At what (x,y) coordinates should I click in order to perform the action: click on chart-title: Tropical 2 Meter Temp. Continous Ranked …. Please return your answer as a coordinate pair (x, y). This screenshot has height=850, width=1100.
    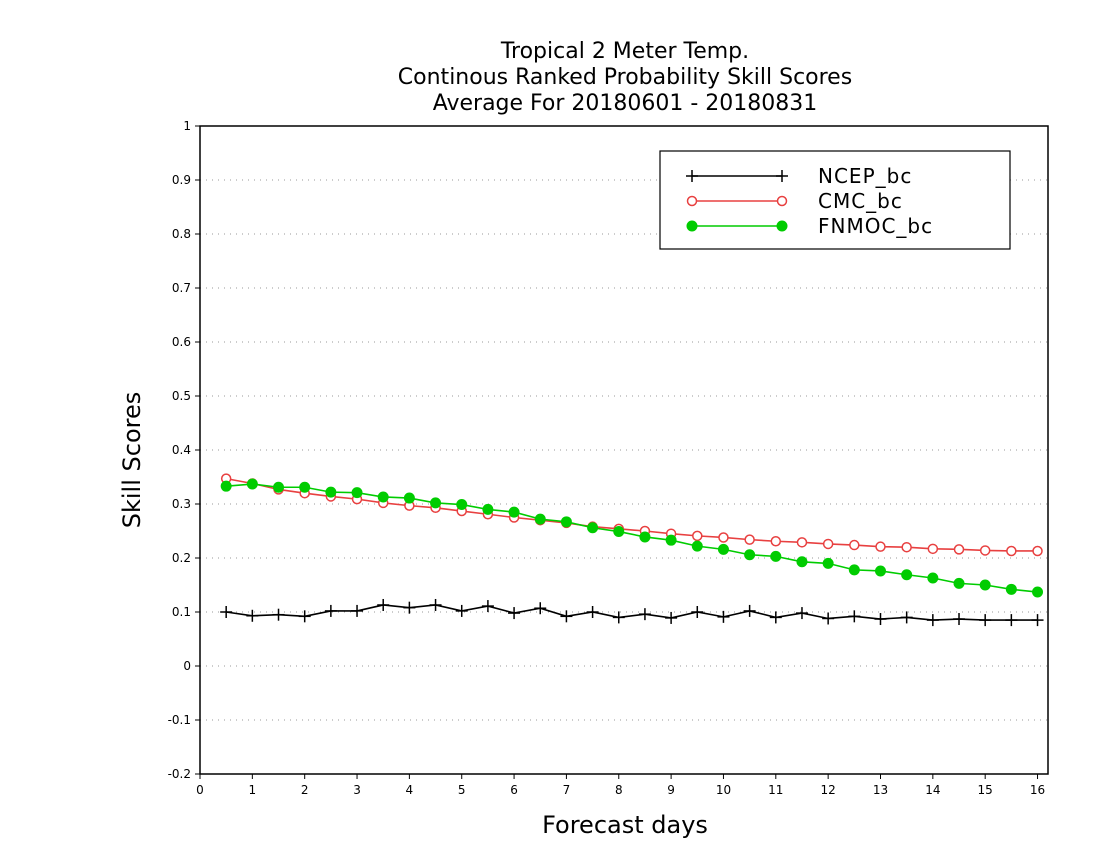
    Looking at the image, I should click on (625, 77).